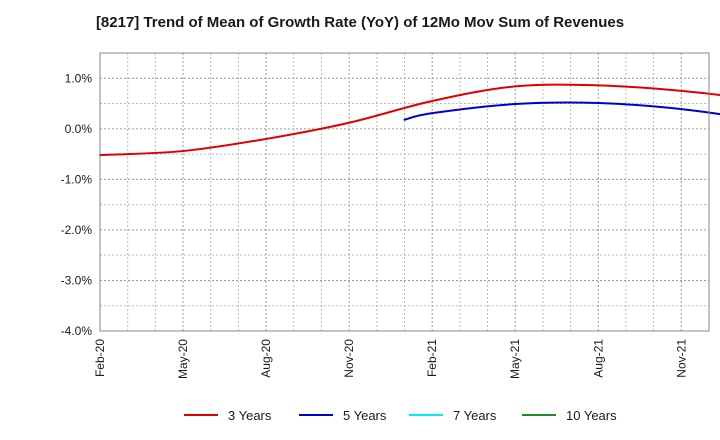 This screenshot has height=440, width=720. I want to click on x-tick-label: Aug-21, so click(598, 358).